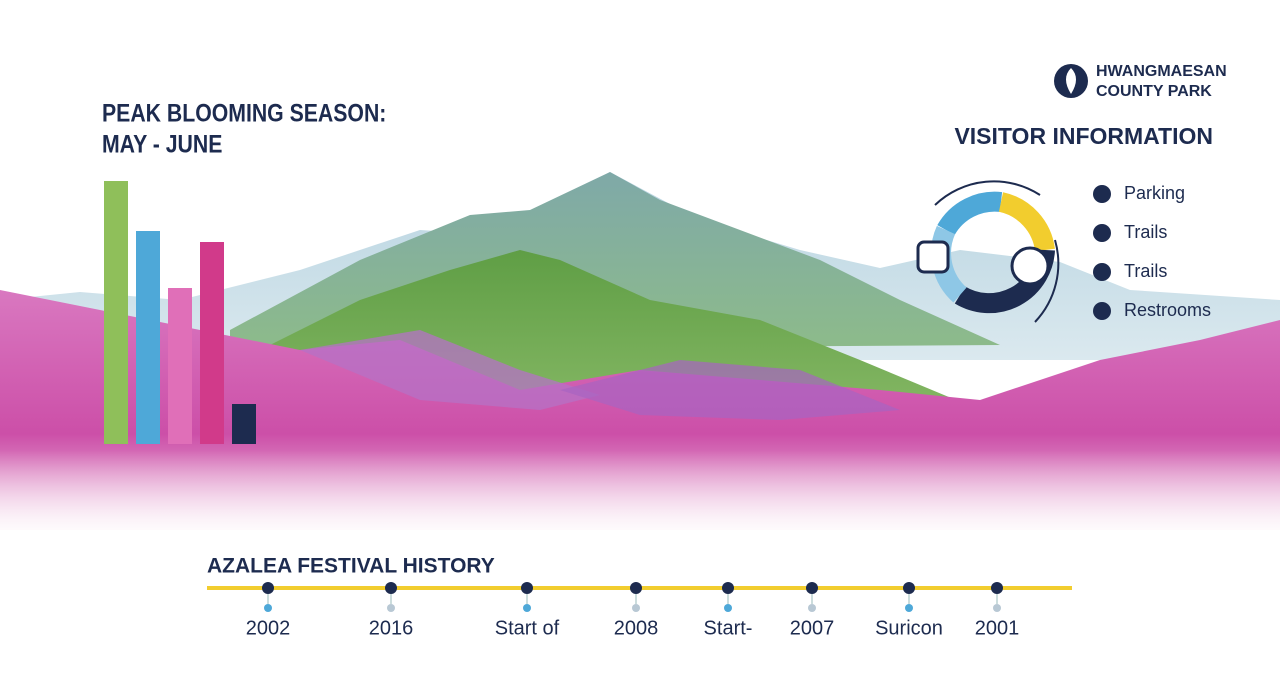  Describe the element at coordinates (162, 144) in the screenshot. I see `headline: MAY - JUNE` at that location.